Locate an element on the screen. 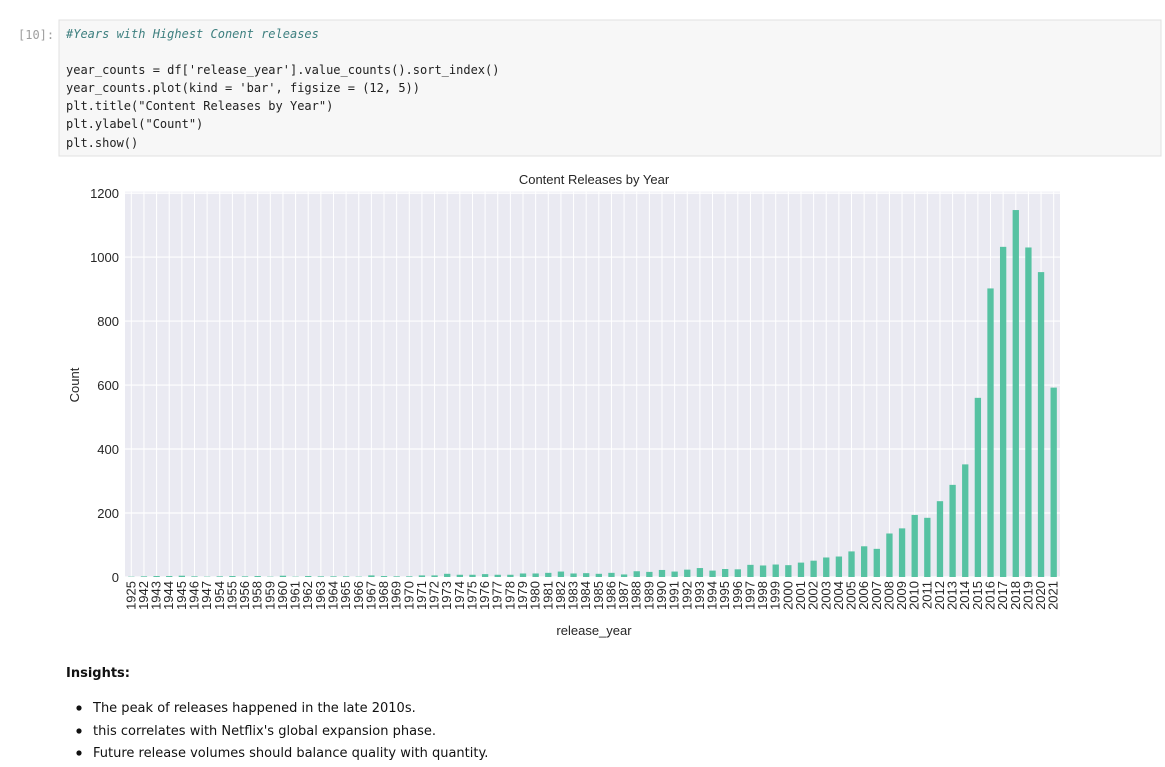  x-tick-label: 1998 is located at coordinates (762, 595).